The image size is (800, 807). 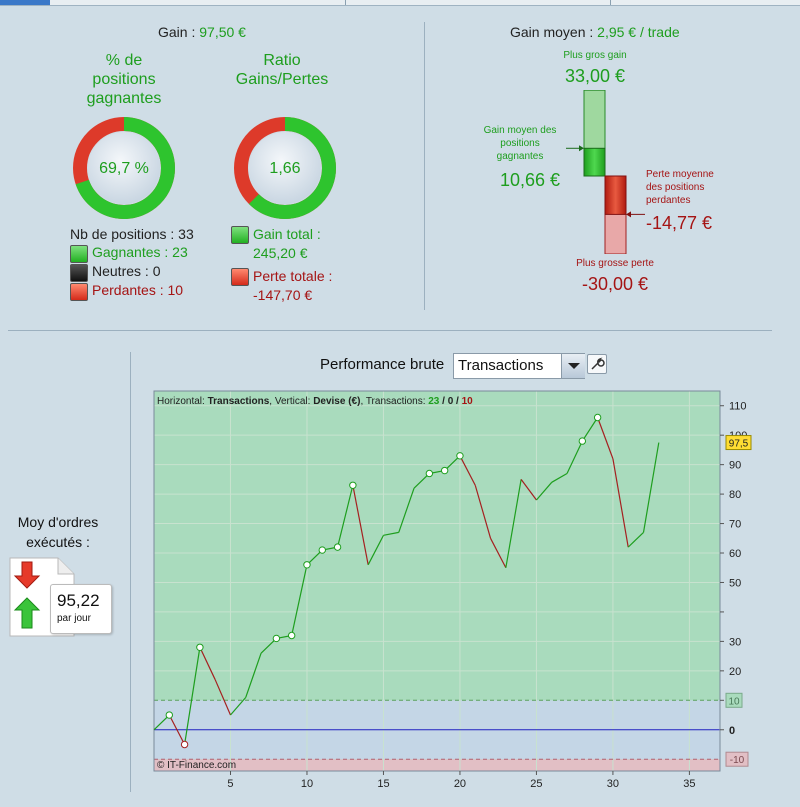 What do you see at coordinates (74, 618) in the screenshot?
I see `orders-unit: par jour` at bounding box center [74, 618].